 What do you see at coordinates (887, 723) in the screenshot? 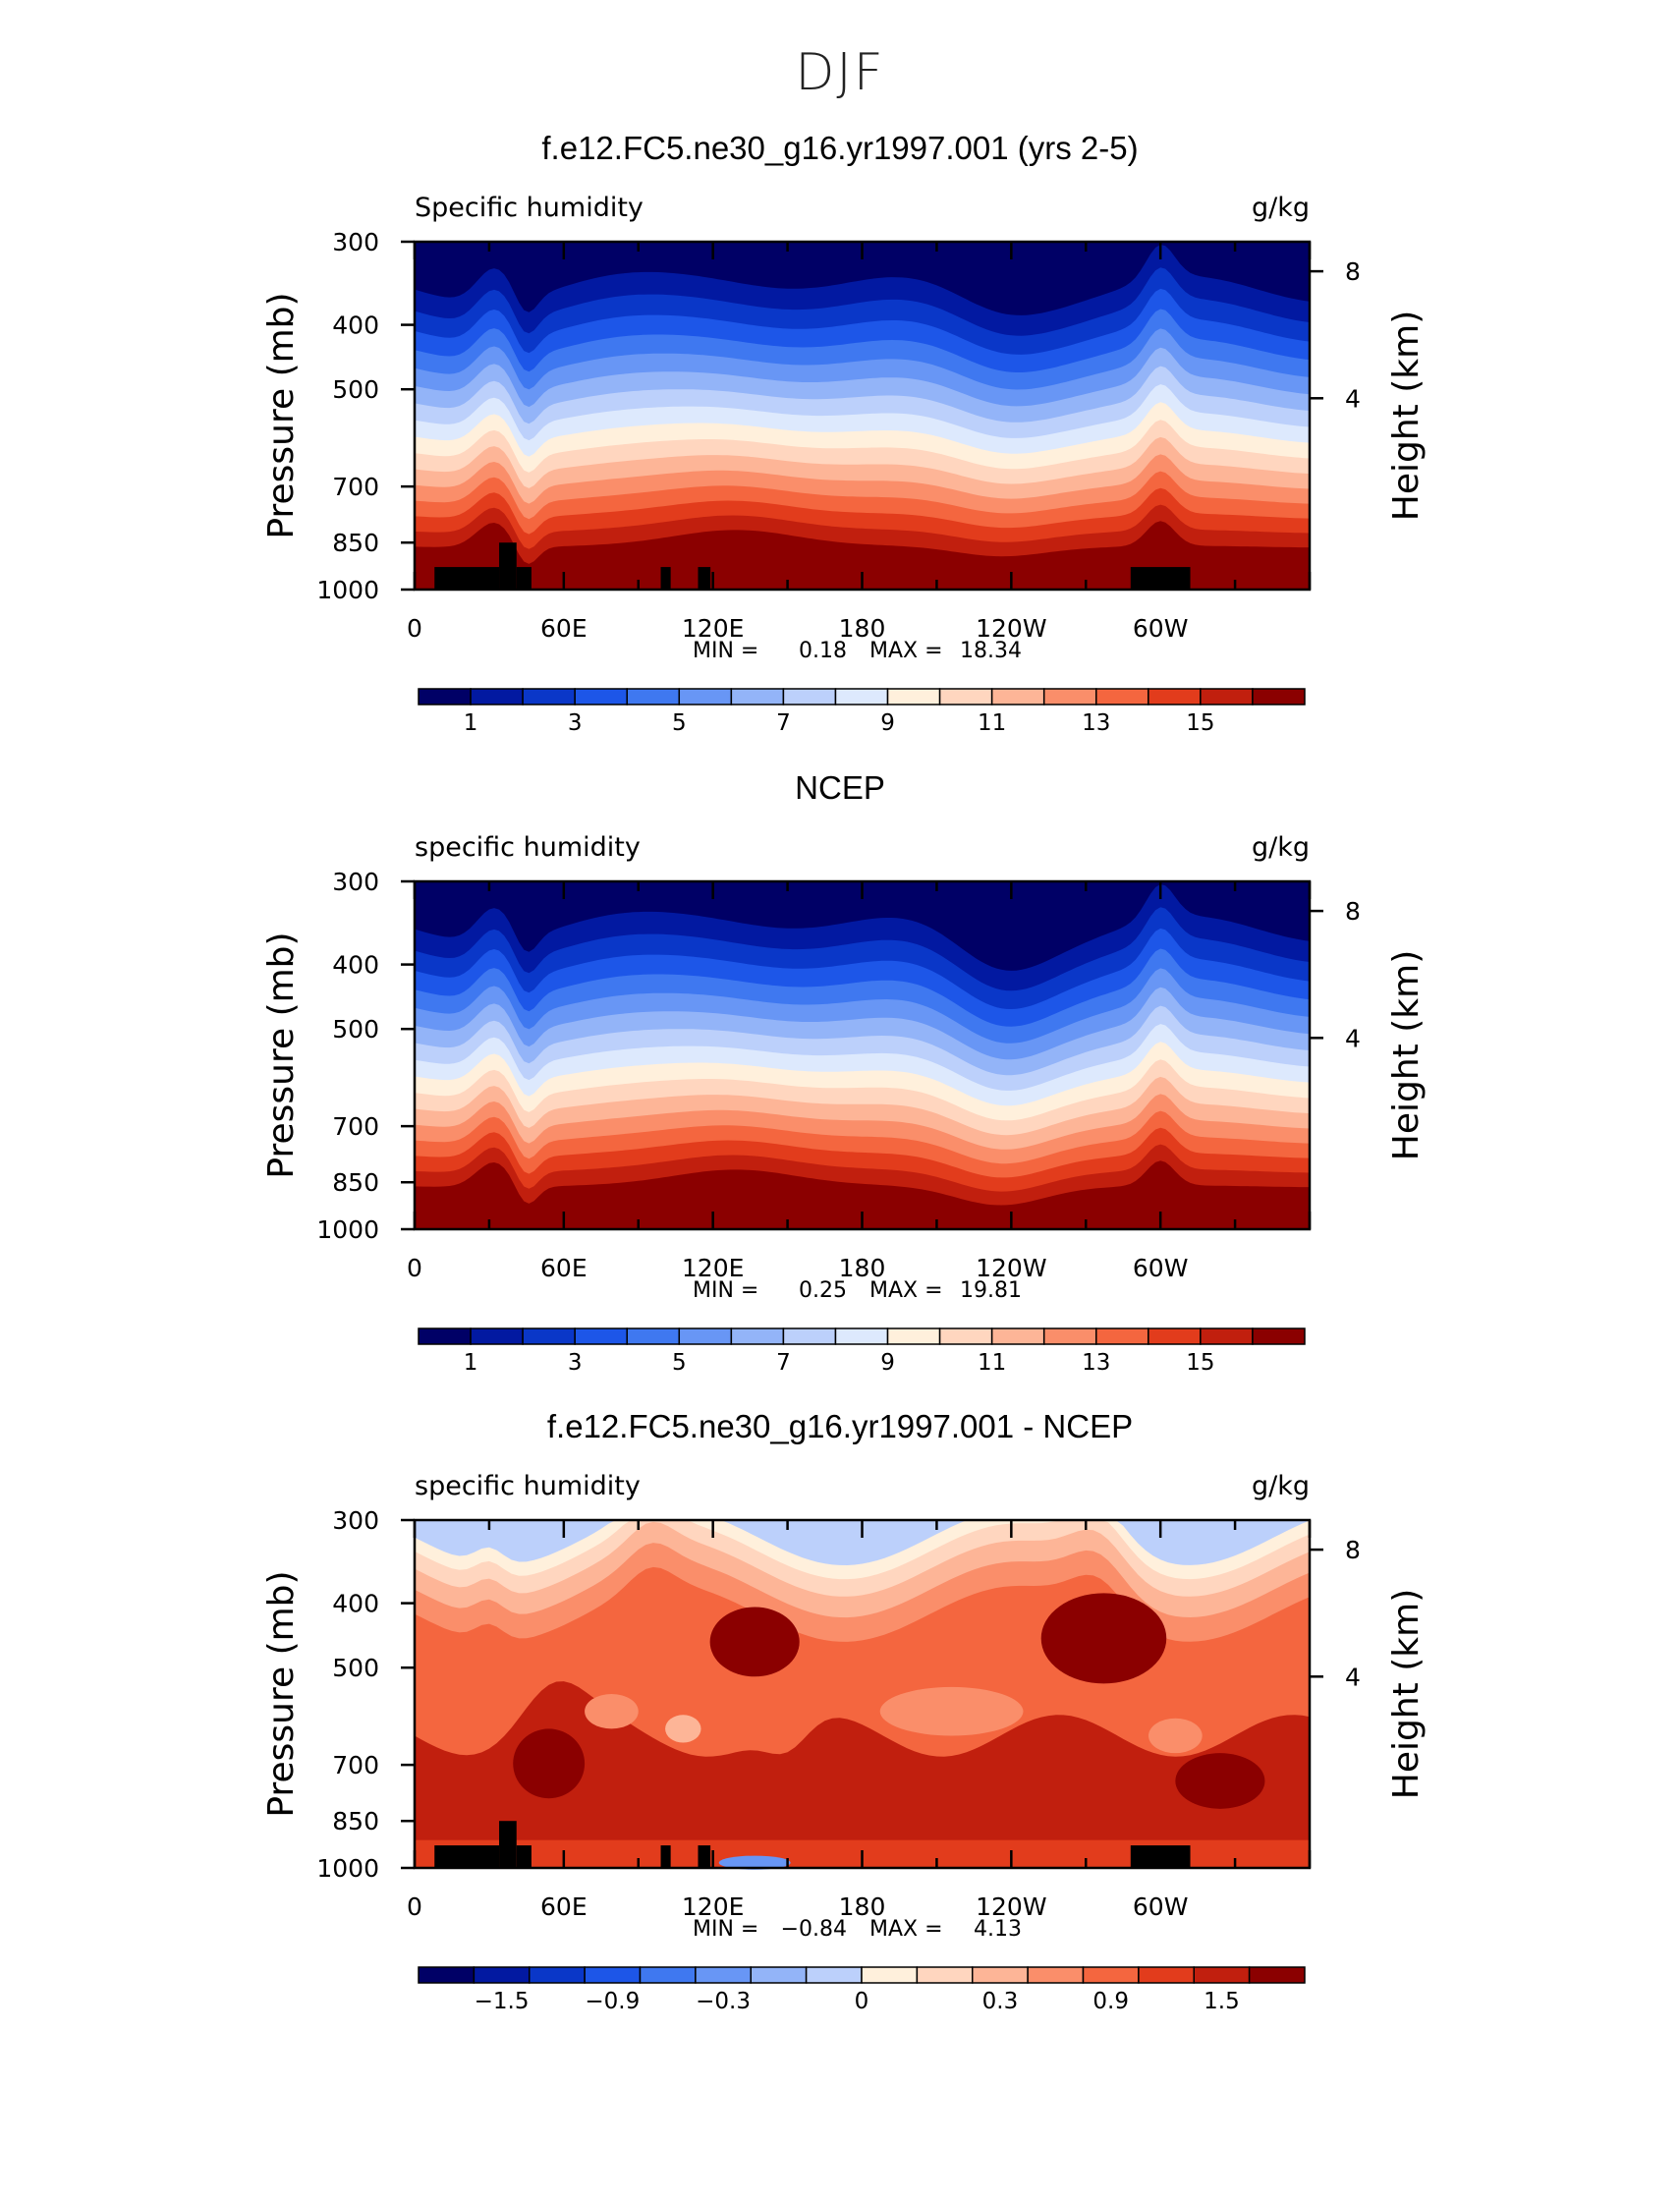
I see `colorbar-label: 9` at bounding box center [887, 723].